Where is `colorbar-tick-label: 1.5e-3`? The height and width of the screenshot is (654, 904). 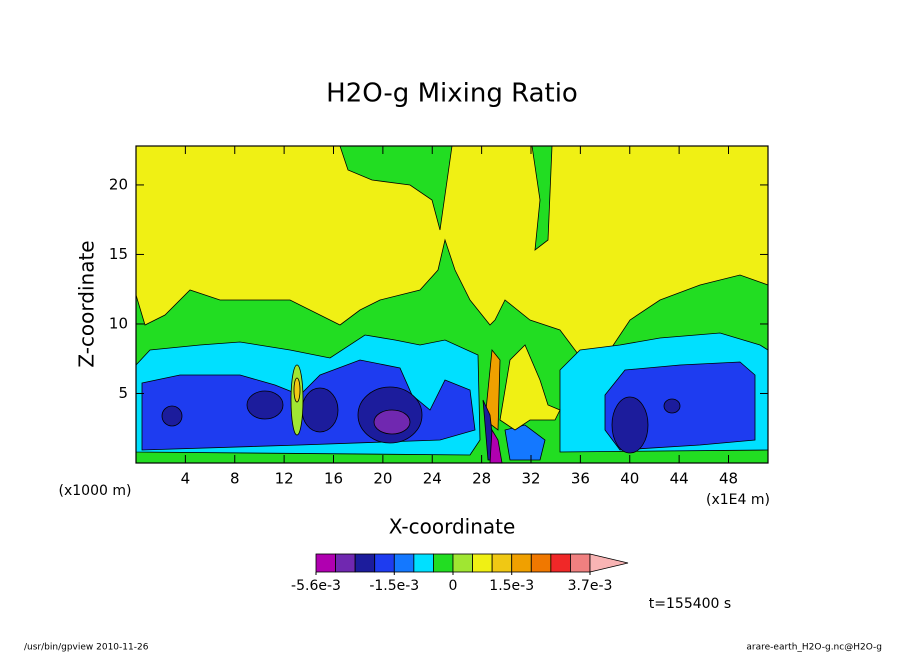 colorbar-tick-label: 1.5e-3 is located at coordinates (511, 586).